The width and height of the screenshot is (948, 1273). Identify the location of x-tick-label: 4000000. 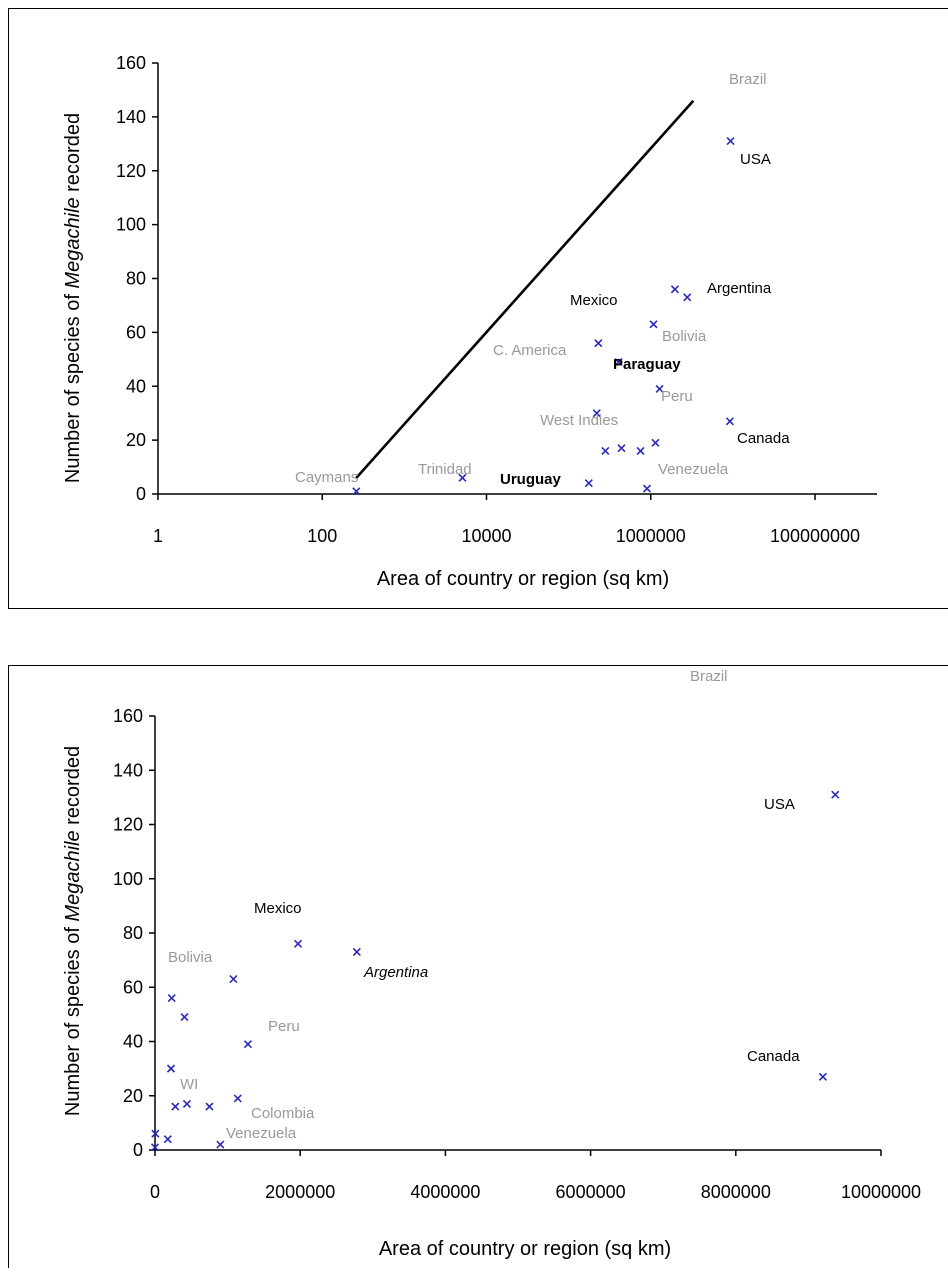
(445, 1192).